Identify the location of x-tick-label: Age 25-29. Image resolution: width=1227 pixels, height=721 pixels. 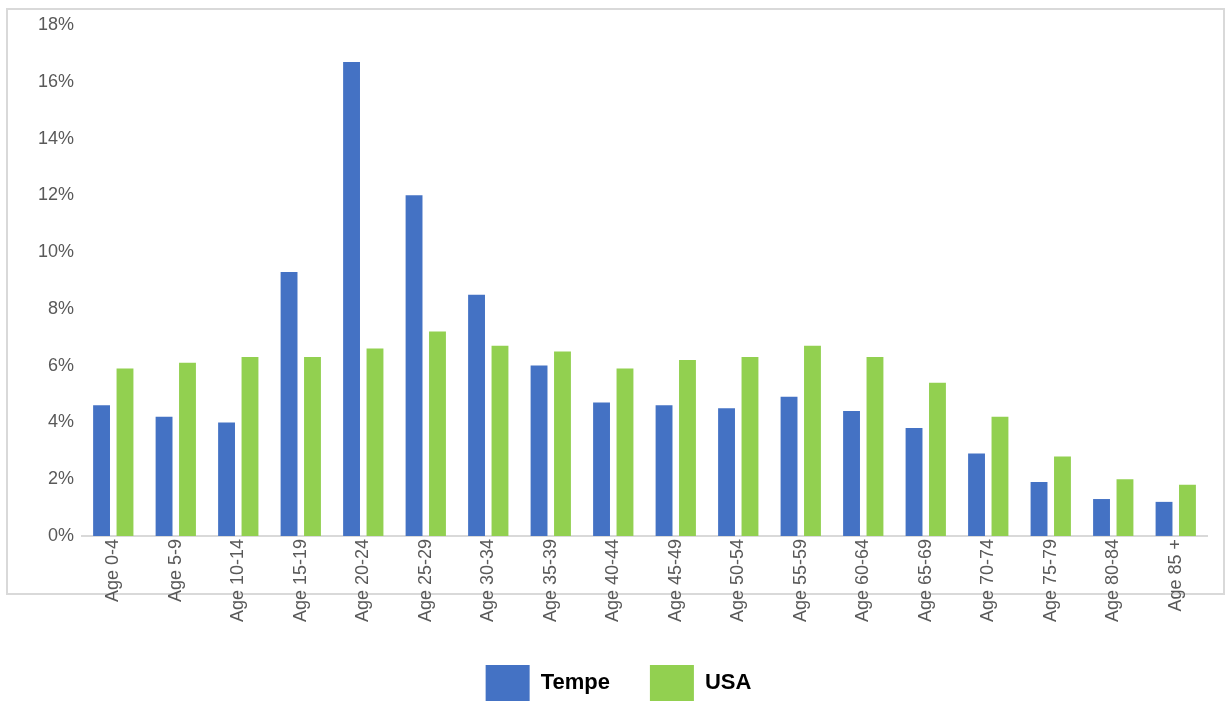
(424, 580).